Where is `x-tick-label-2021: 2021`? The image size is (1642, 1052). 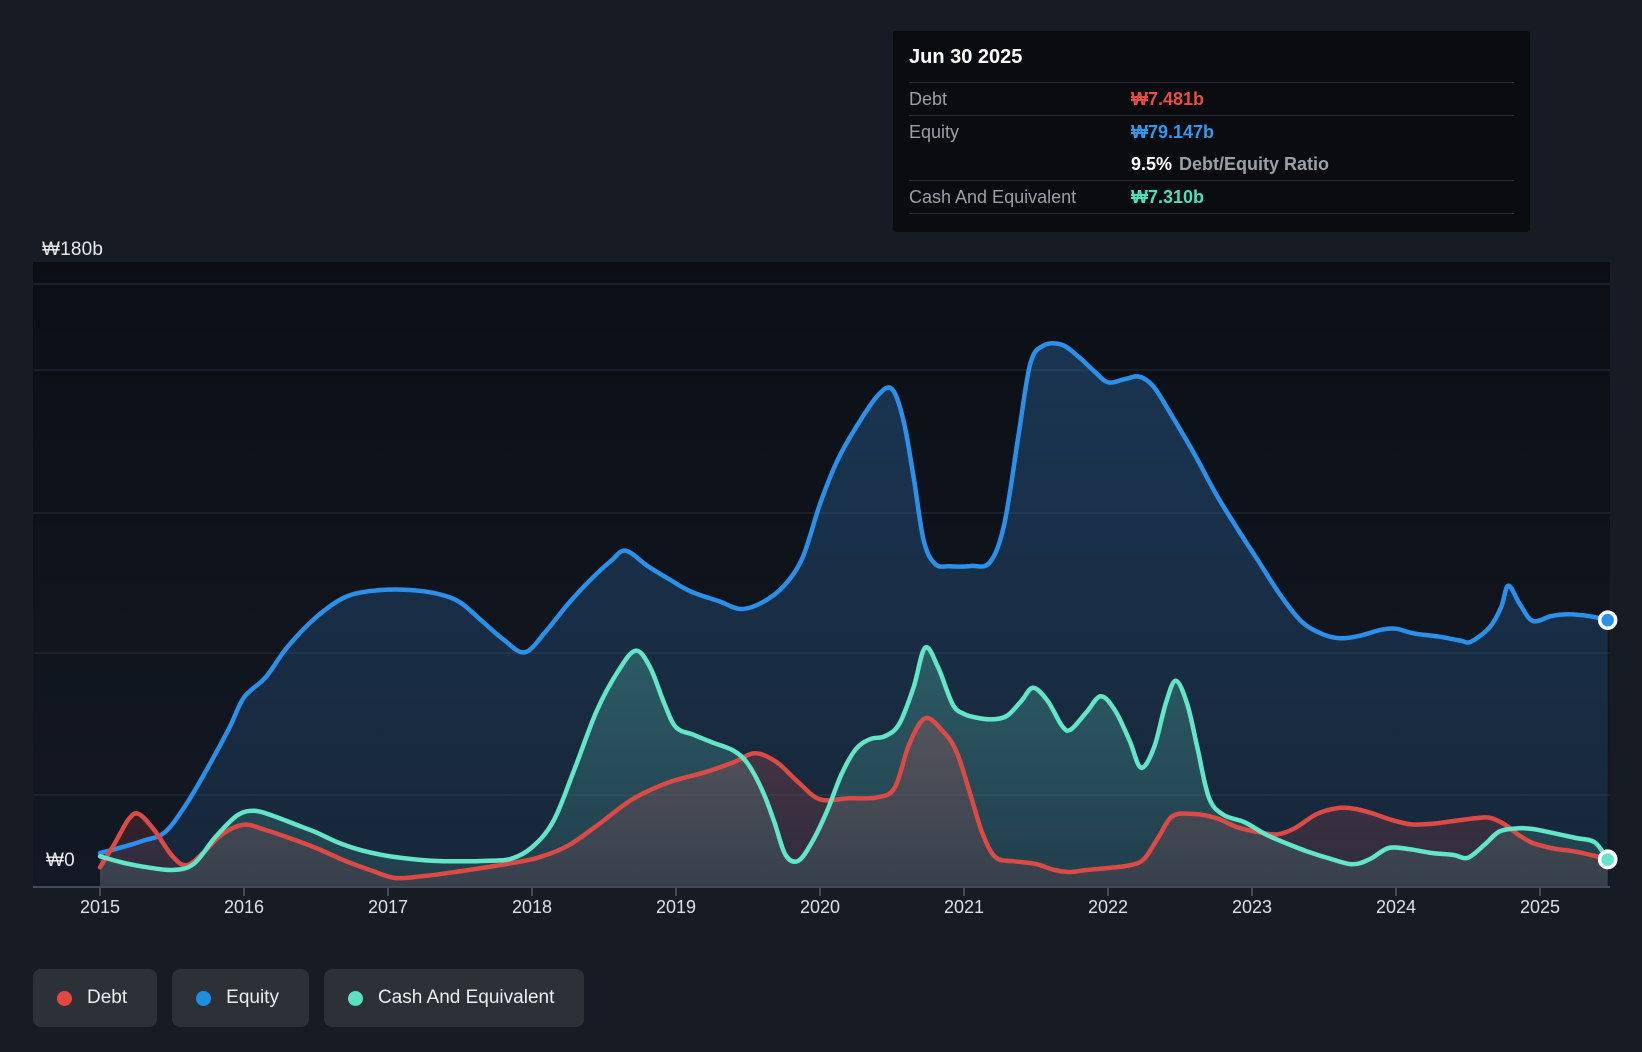 x-tick-label-2021: 2021 is located at coordinates (964, 907).